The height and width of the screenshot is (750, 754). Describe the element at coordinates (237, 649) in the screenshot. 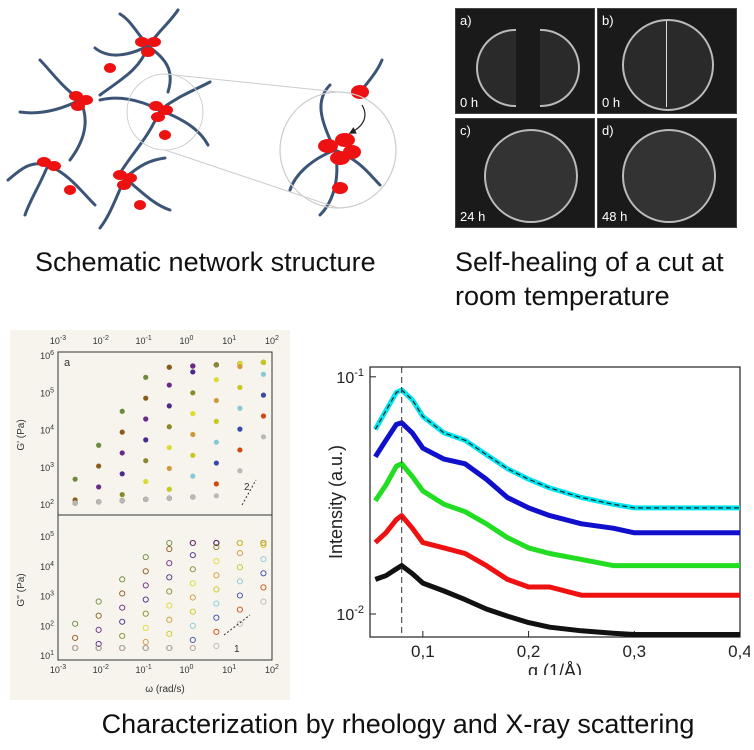

I see `slope-label-bottom: 1` at that location.